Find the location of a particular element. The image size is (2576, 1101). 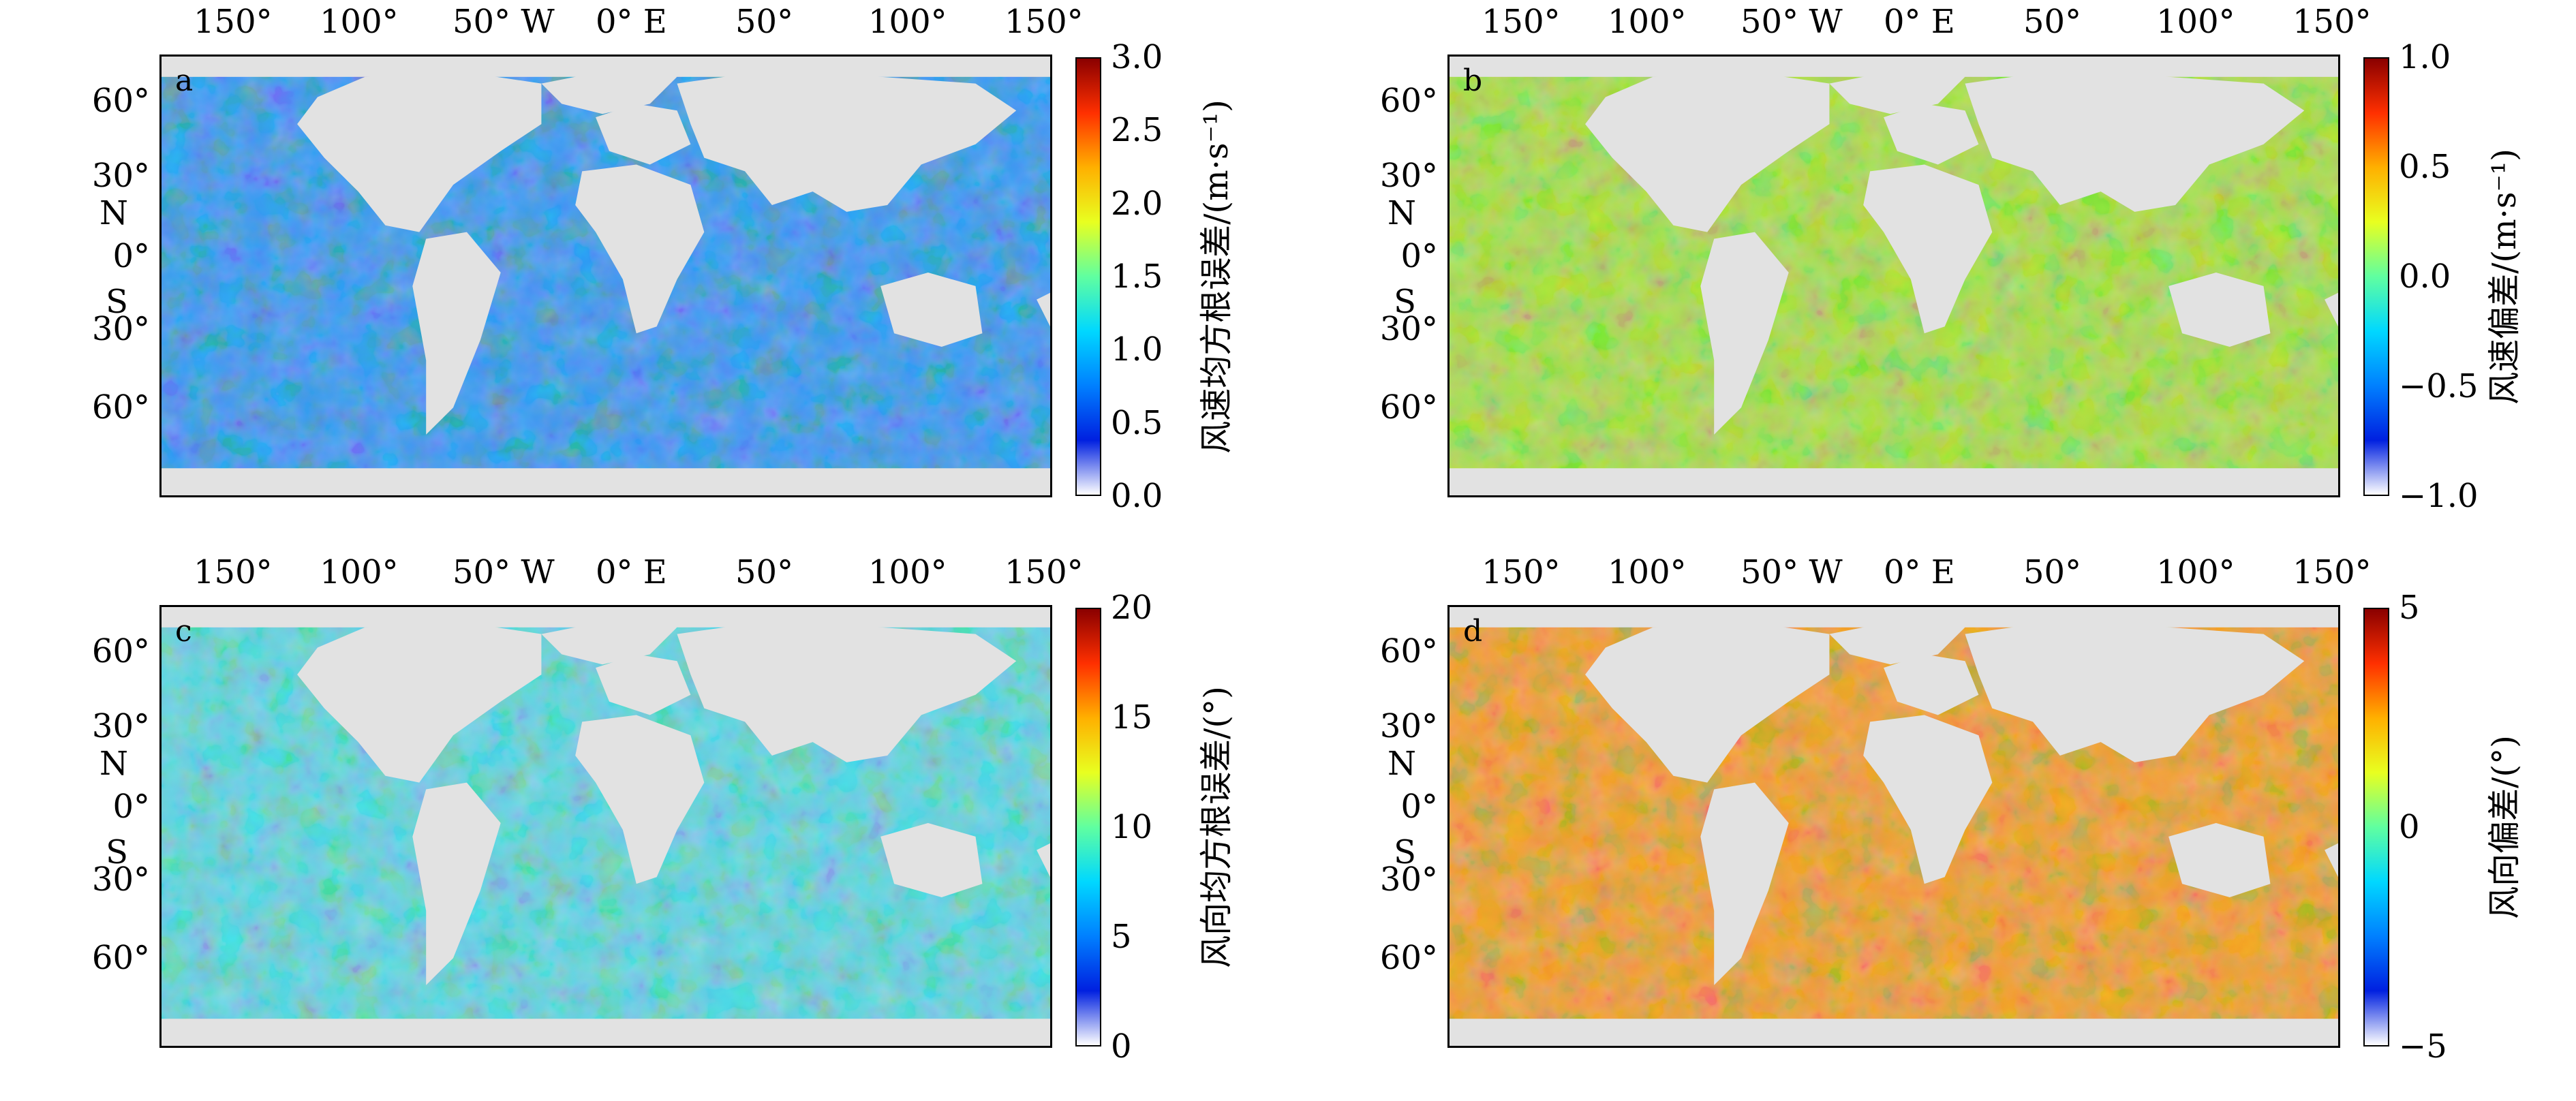

colorbar-label: 风向均方根误差/(°) is located at coordinates (1216, 827).